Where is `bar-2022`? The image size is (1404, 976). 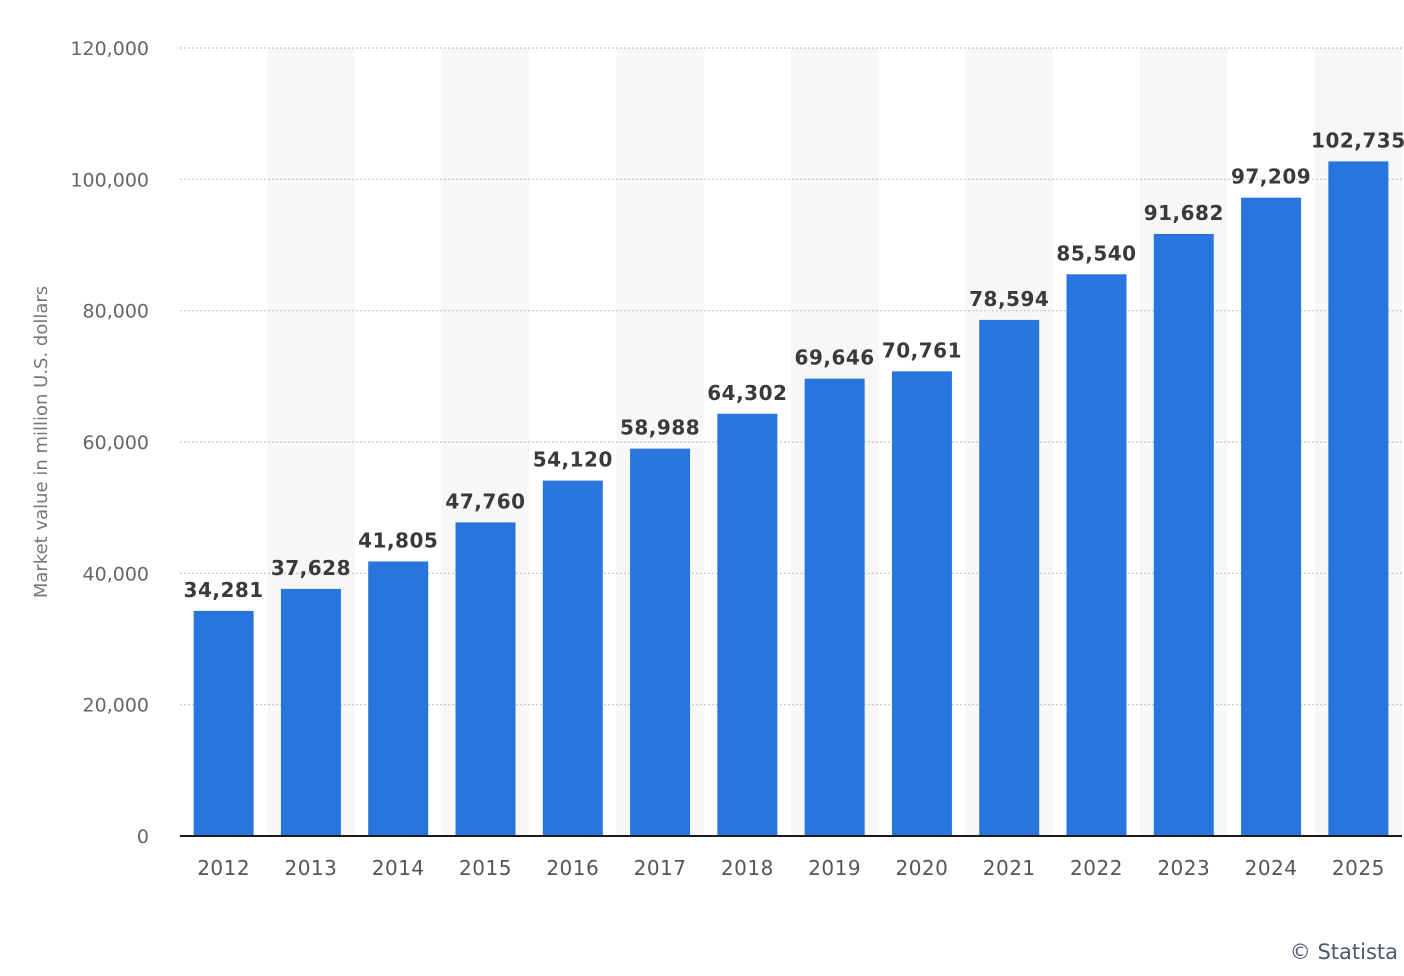
bar-2022 is located at coordinates (1096, 555).